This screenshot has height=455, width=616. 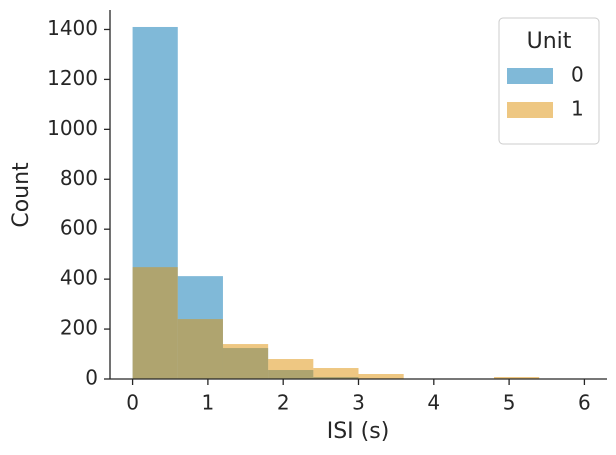 I want to click on y-tick-label: 800, so click(x=79, y=178).